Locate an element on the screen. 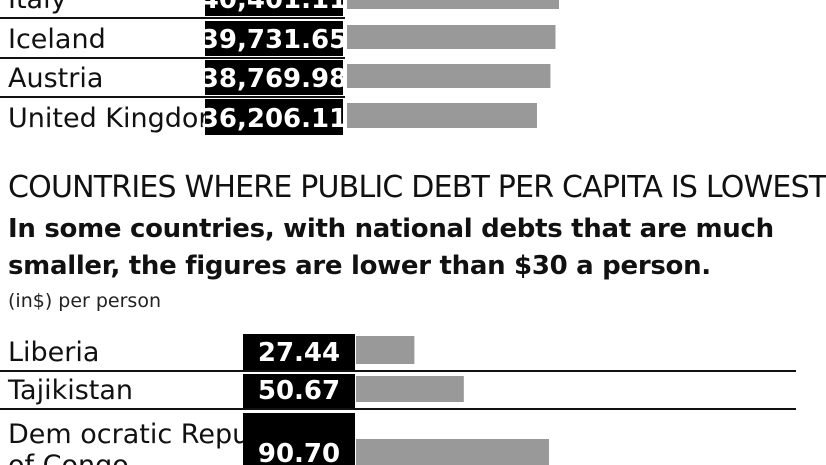  unit-note: (in$) per person is located at coordinates (85, 301).